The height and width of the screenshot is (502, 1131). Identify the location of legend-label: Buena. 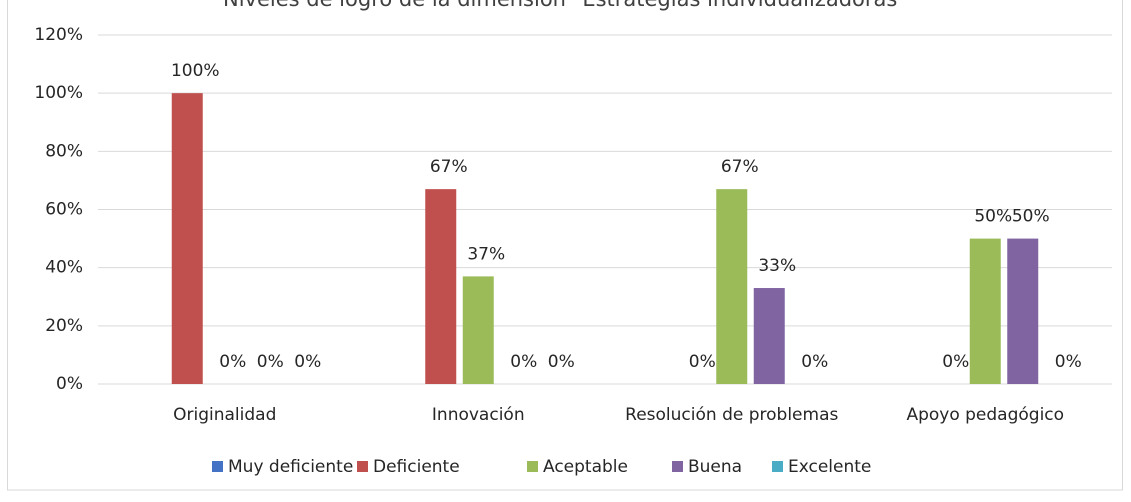
(715, 467).